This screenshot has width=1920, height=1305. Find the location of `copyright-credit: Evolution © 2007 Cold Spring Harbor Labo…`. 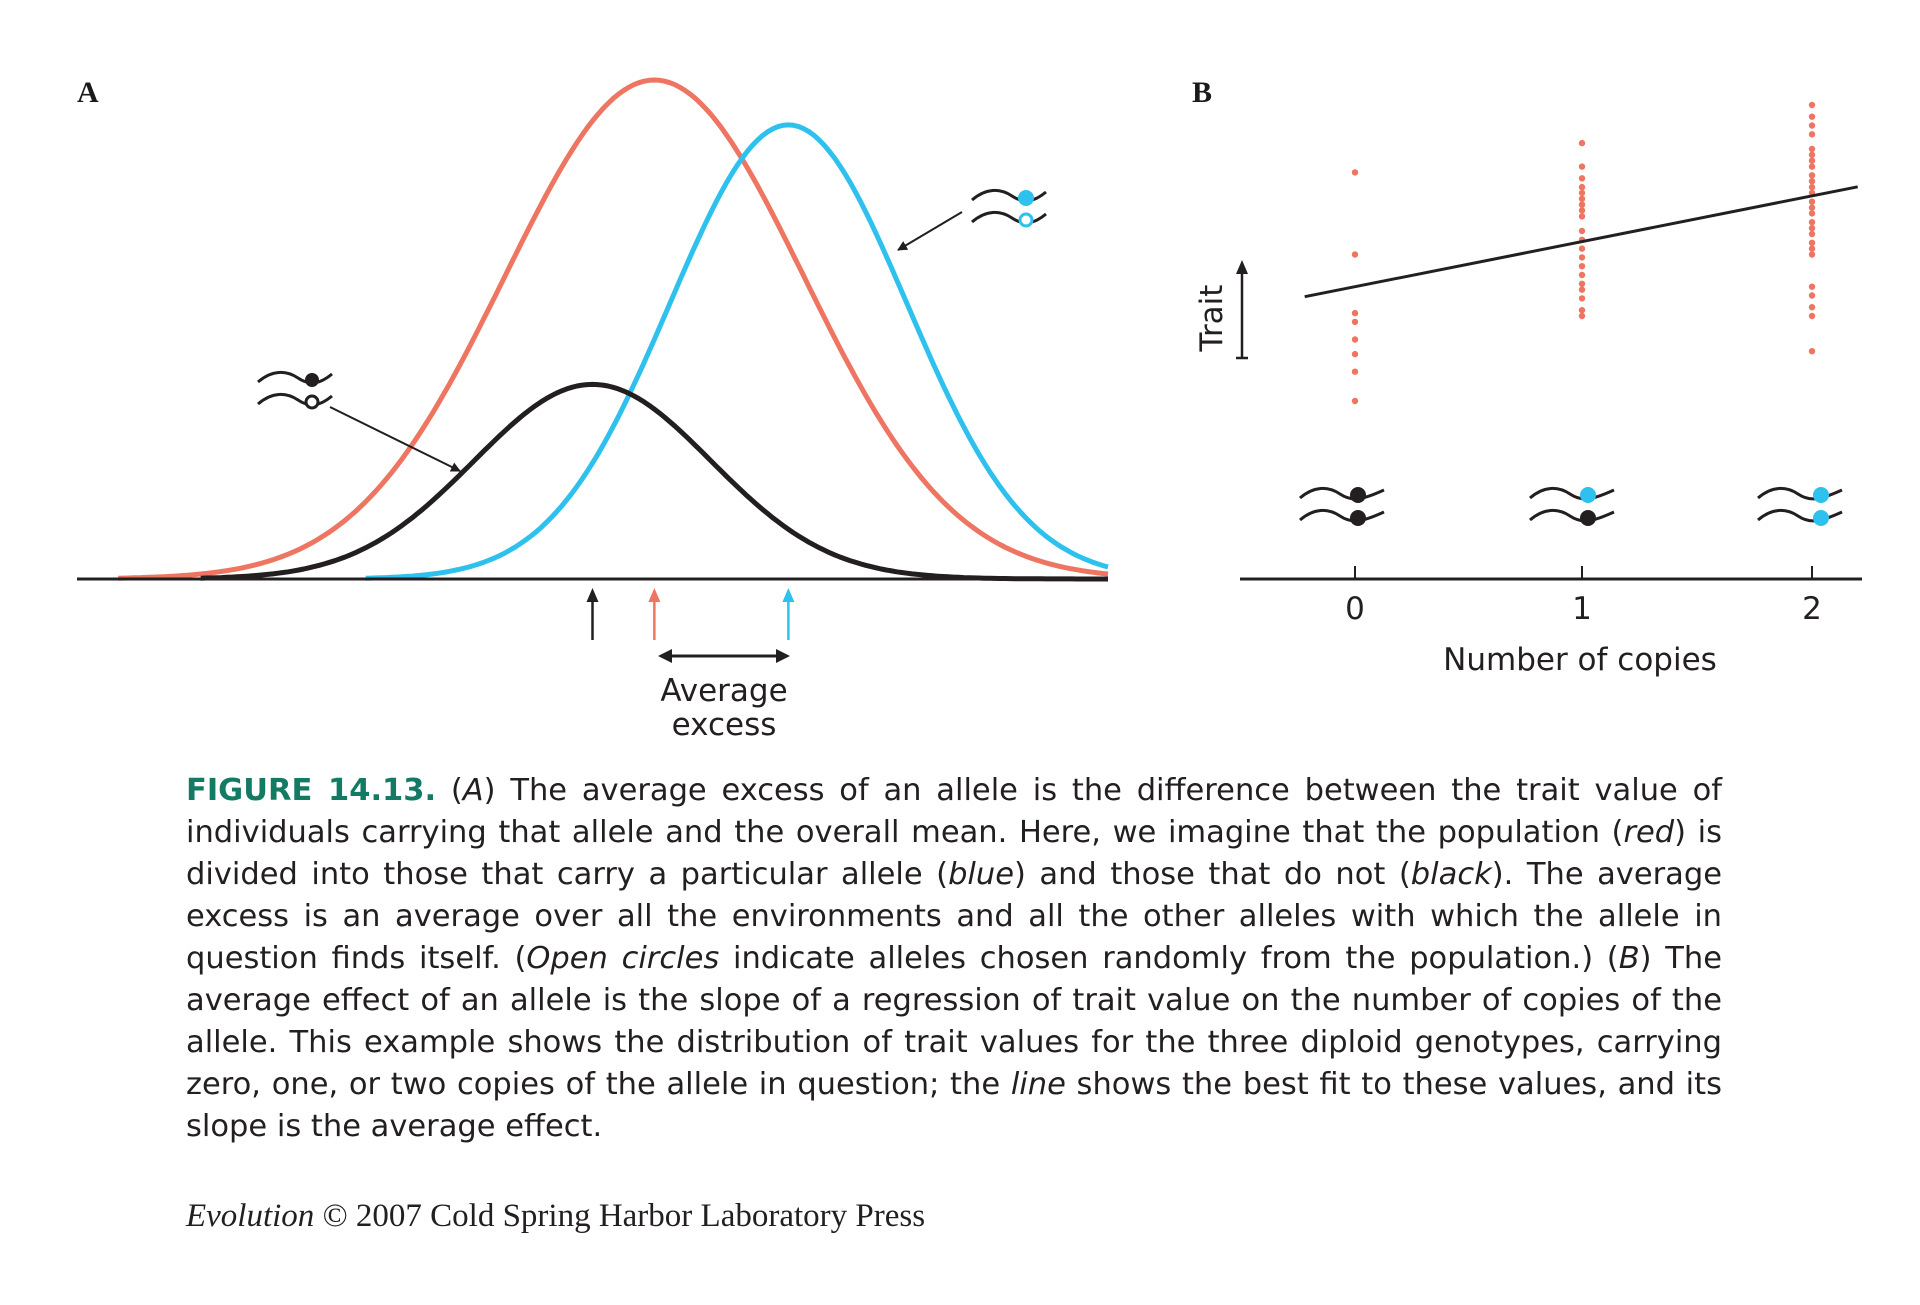

copyright-credit: Evolution © 2007 Cold Spring Harbor Labo… is located at coordinates (555, 1216).